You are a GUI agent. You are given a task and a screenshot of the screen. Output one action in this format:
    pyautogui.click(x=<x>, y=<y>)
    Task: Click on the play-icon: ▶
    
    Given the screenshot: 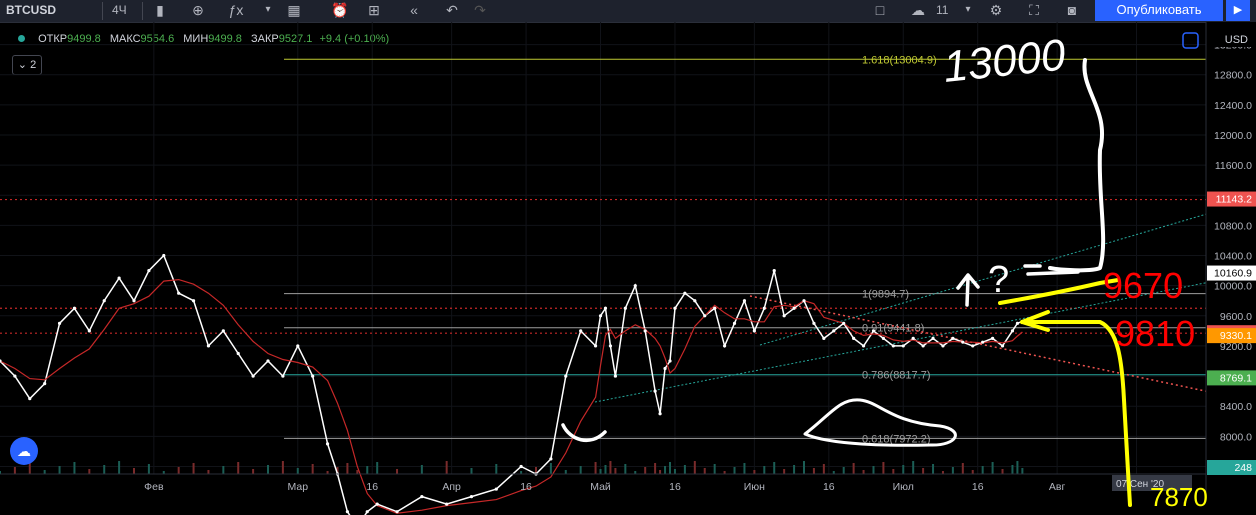 What is the action you would take?
    pyautogui.click(x=1238, y=10)
    